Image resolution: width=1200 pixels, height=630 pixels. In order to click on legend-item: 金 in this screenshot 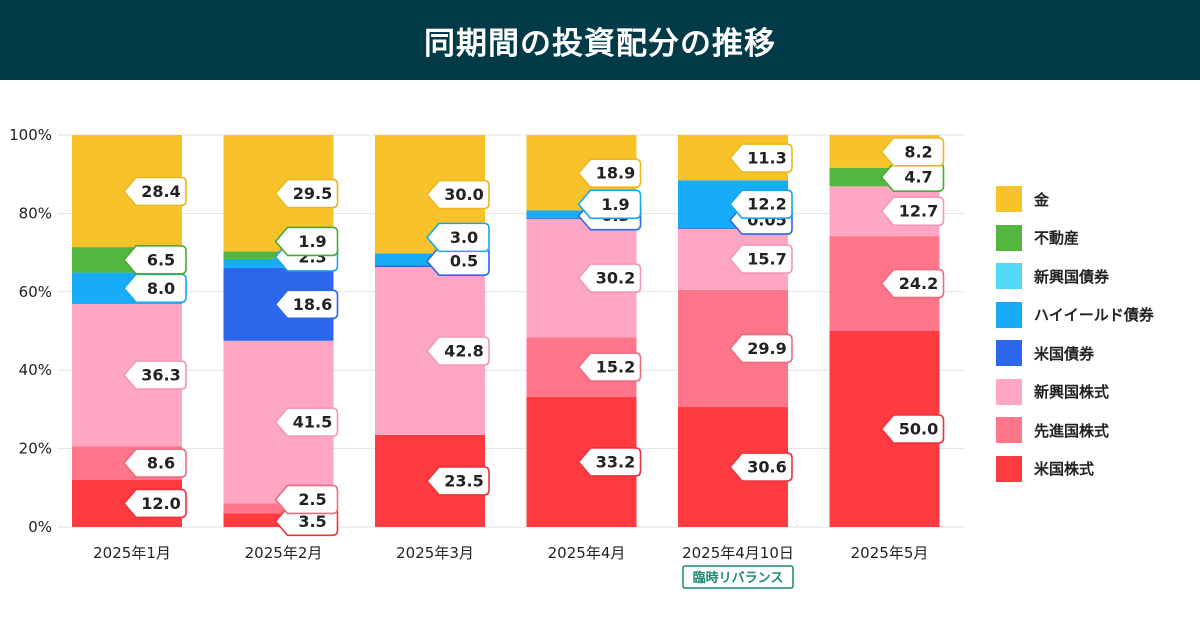, I will do `click(1075, 199)`.